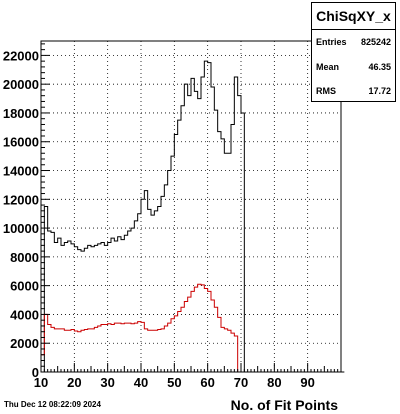  I want to click on x-tick-label: 10, so click(41, 382).